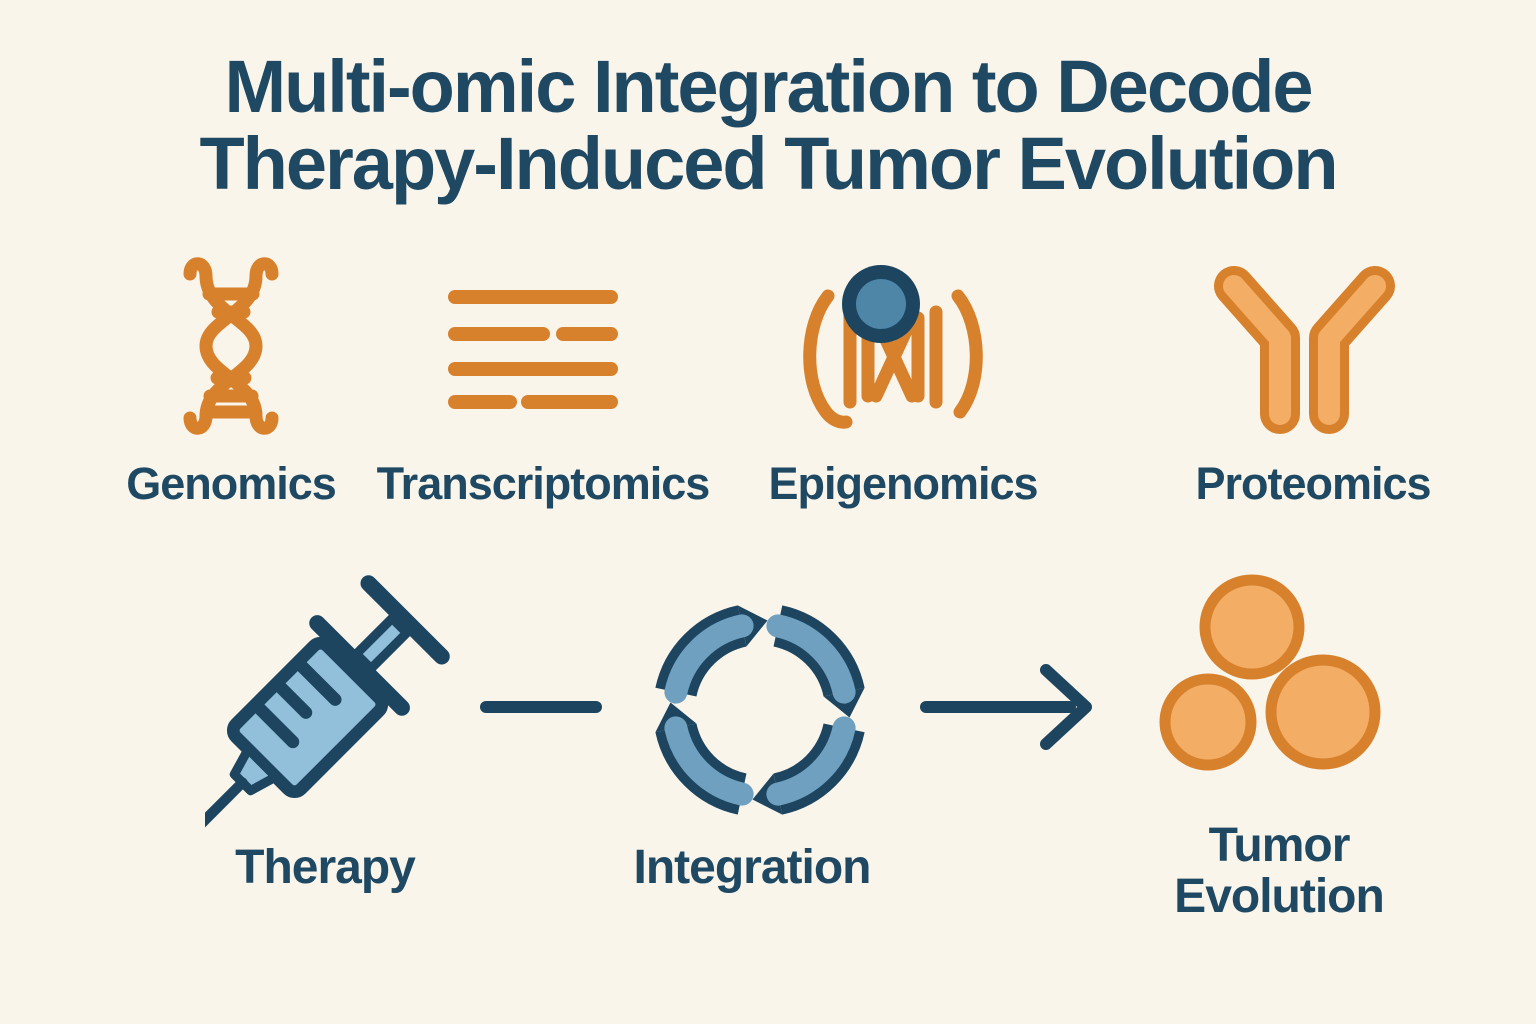  What do you see at coordinates (760, 710) in the screenshot?
I see `cycle-arrows-icon` at bounding box center [760, 710].